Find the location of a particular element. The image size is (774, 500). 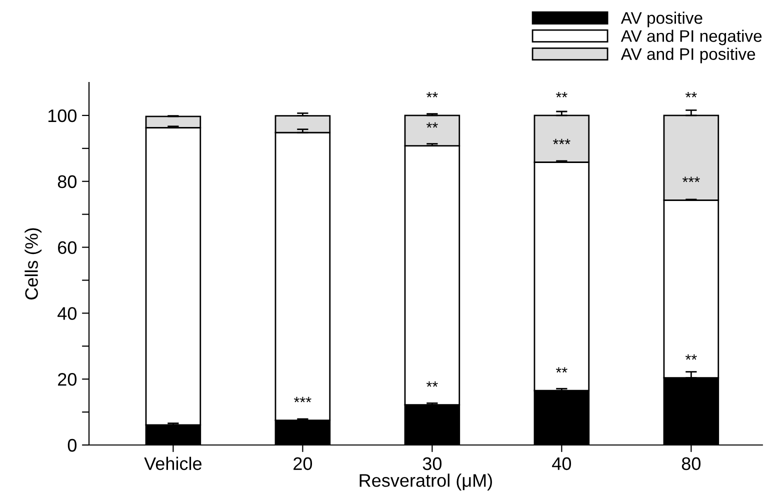

x-tick-label: 30 is located at coordinates (432, 463).